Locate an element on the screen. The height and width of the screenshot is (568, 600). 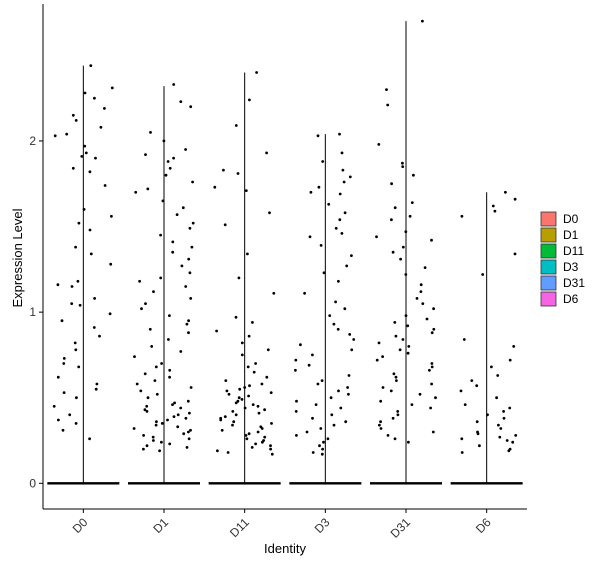
legend-item-d11: D11 is located at coordinates (562, 251).